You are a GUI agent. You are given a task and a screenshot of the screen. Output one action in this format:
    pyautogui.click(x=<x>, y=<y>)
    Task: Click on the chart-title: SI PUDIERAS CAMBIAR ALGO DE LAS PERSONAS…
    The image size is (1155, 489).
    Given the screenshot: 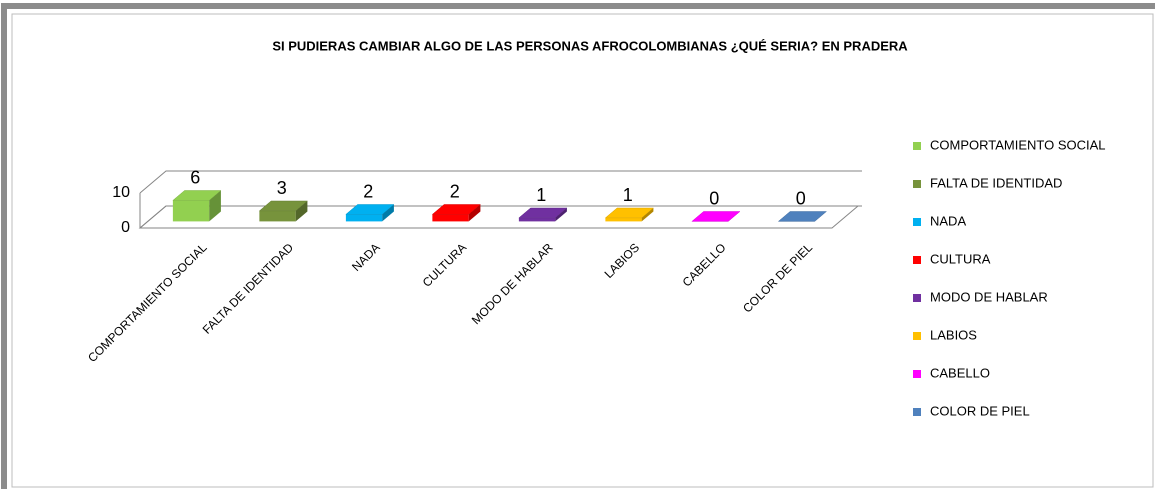 What is the action you would take?
    pyautogui.click(x=590, y=45)
    